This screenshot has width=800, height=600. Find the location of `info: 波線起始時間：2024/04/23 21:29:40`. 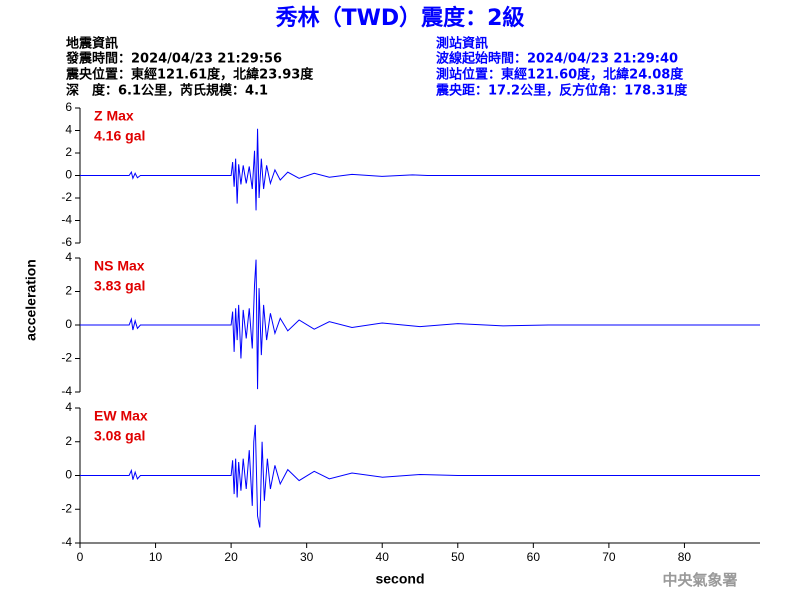

info: 波線起始時間：2024/04/23 21:29:40 is located at coordinates (557, 59).